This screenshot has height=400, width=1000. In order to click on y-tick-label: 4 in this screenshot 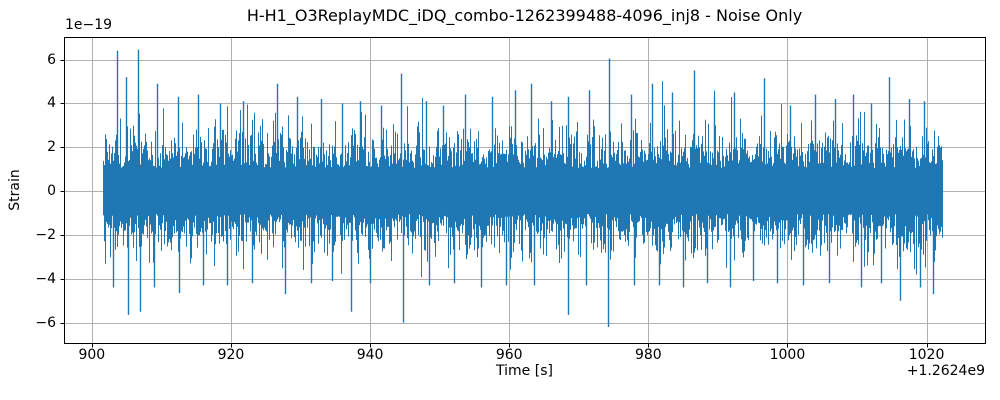, I will do `click(51, 103)`.